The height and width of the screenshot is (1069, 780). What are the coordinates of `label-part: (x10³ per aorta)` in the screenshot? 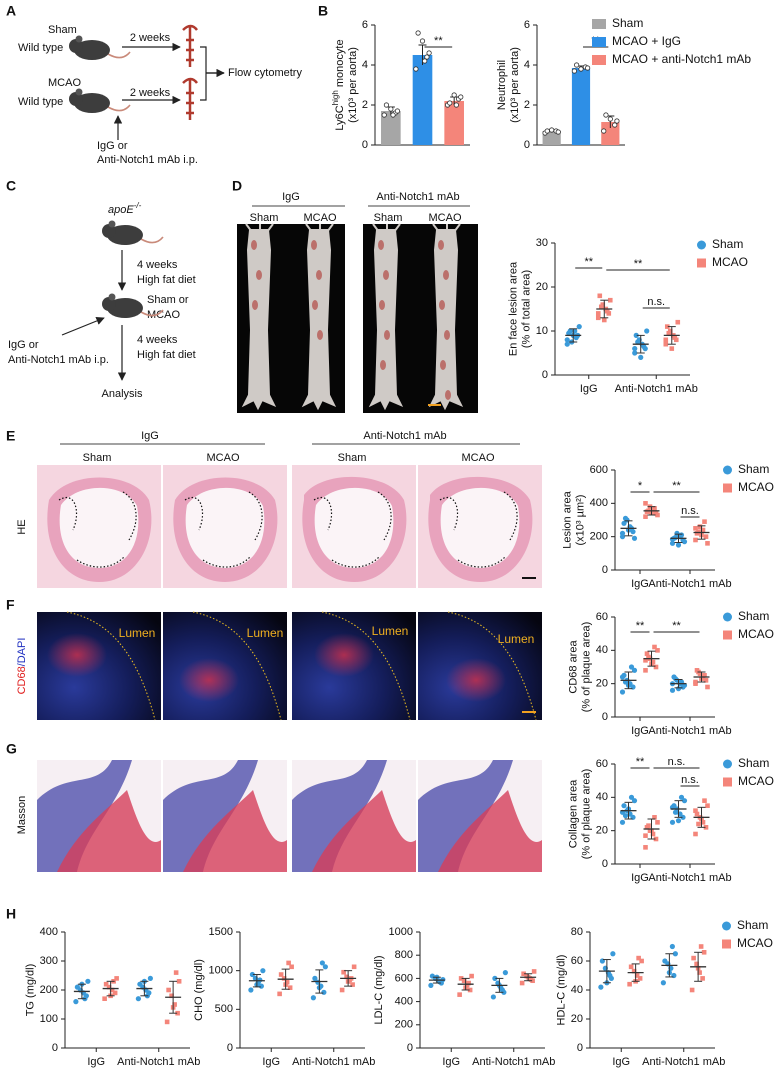 It's located at (353, 85).